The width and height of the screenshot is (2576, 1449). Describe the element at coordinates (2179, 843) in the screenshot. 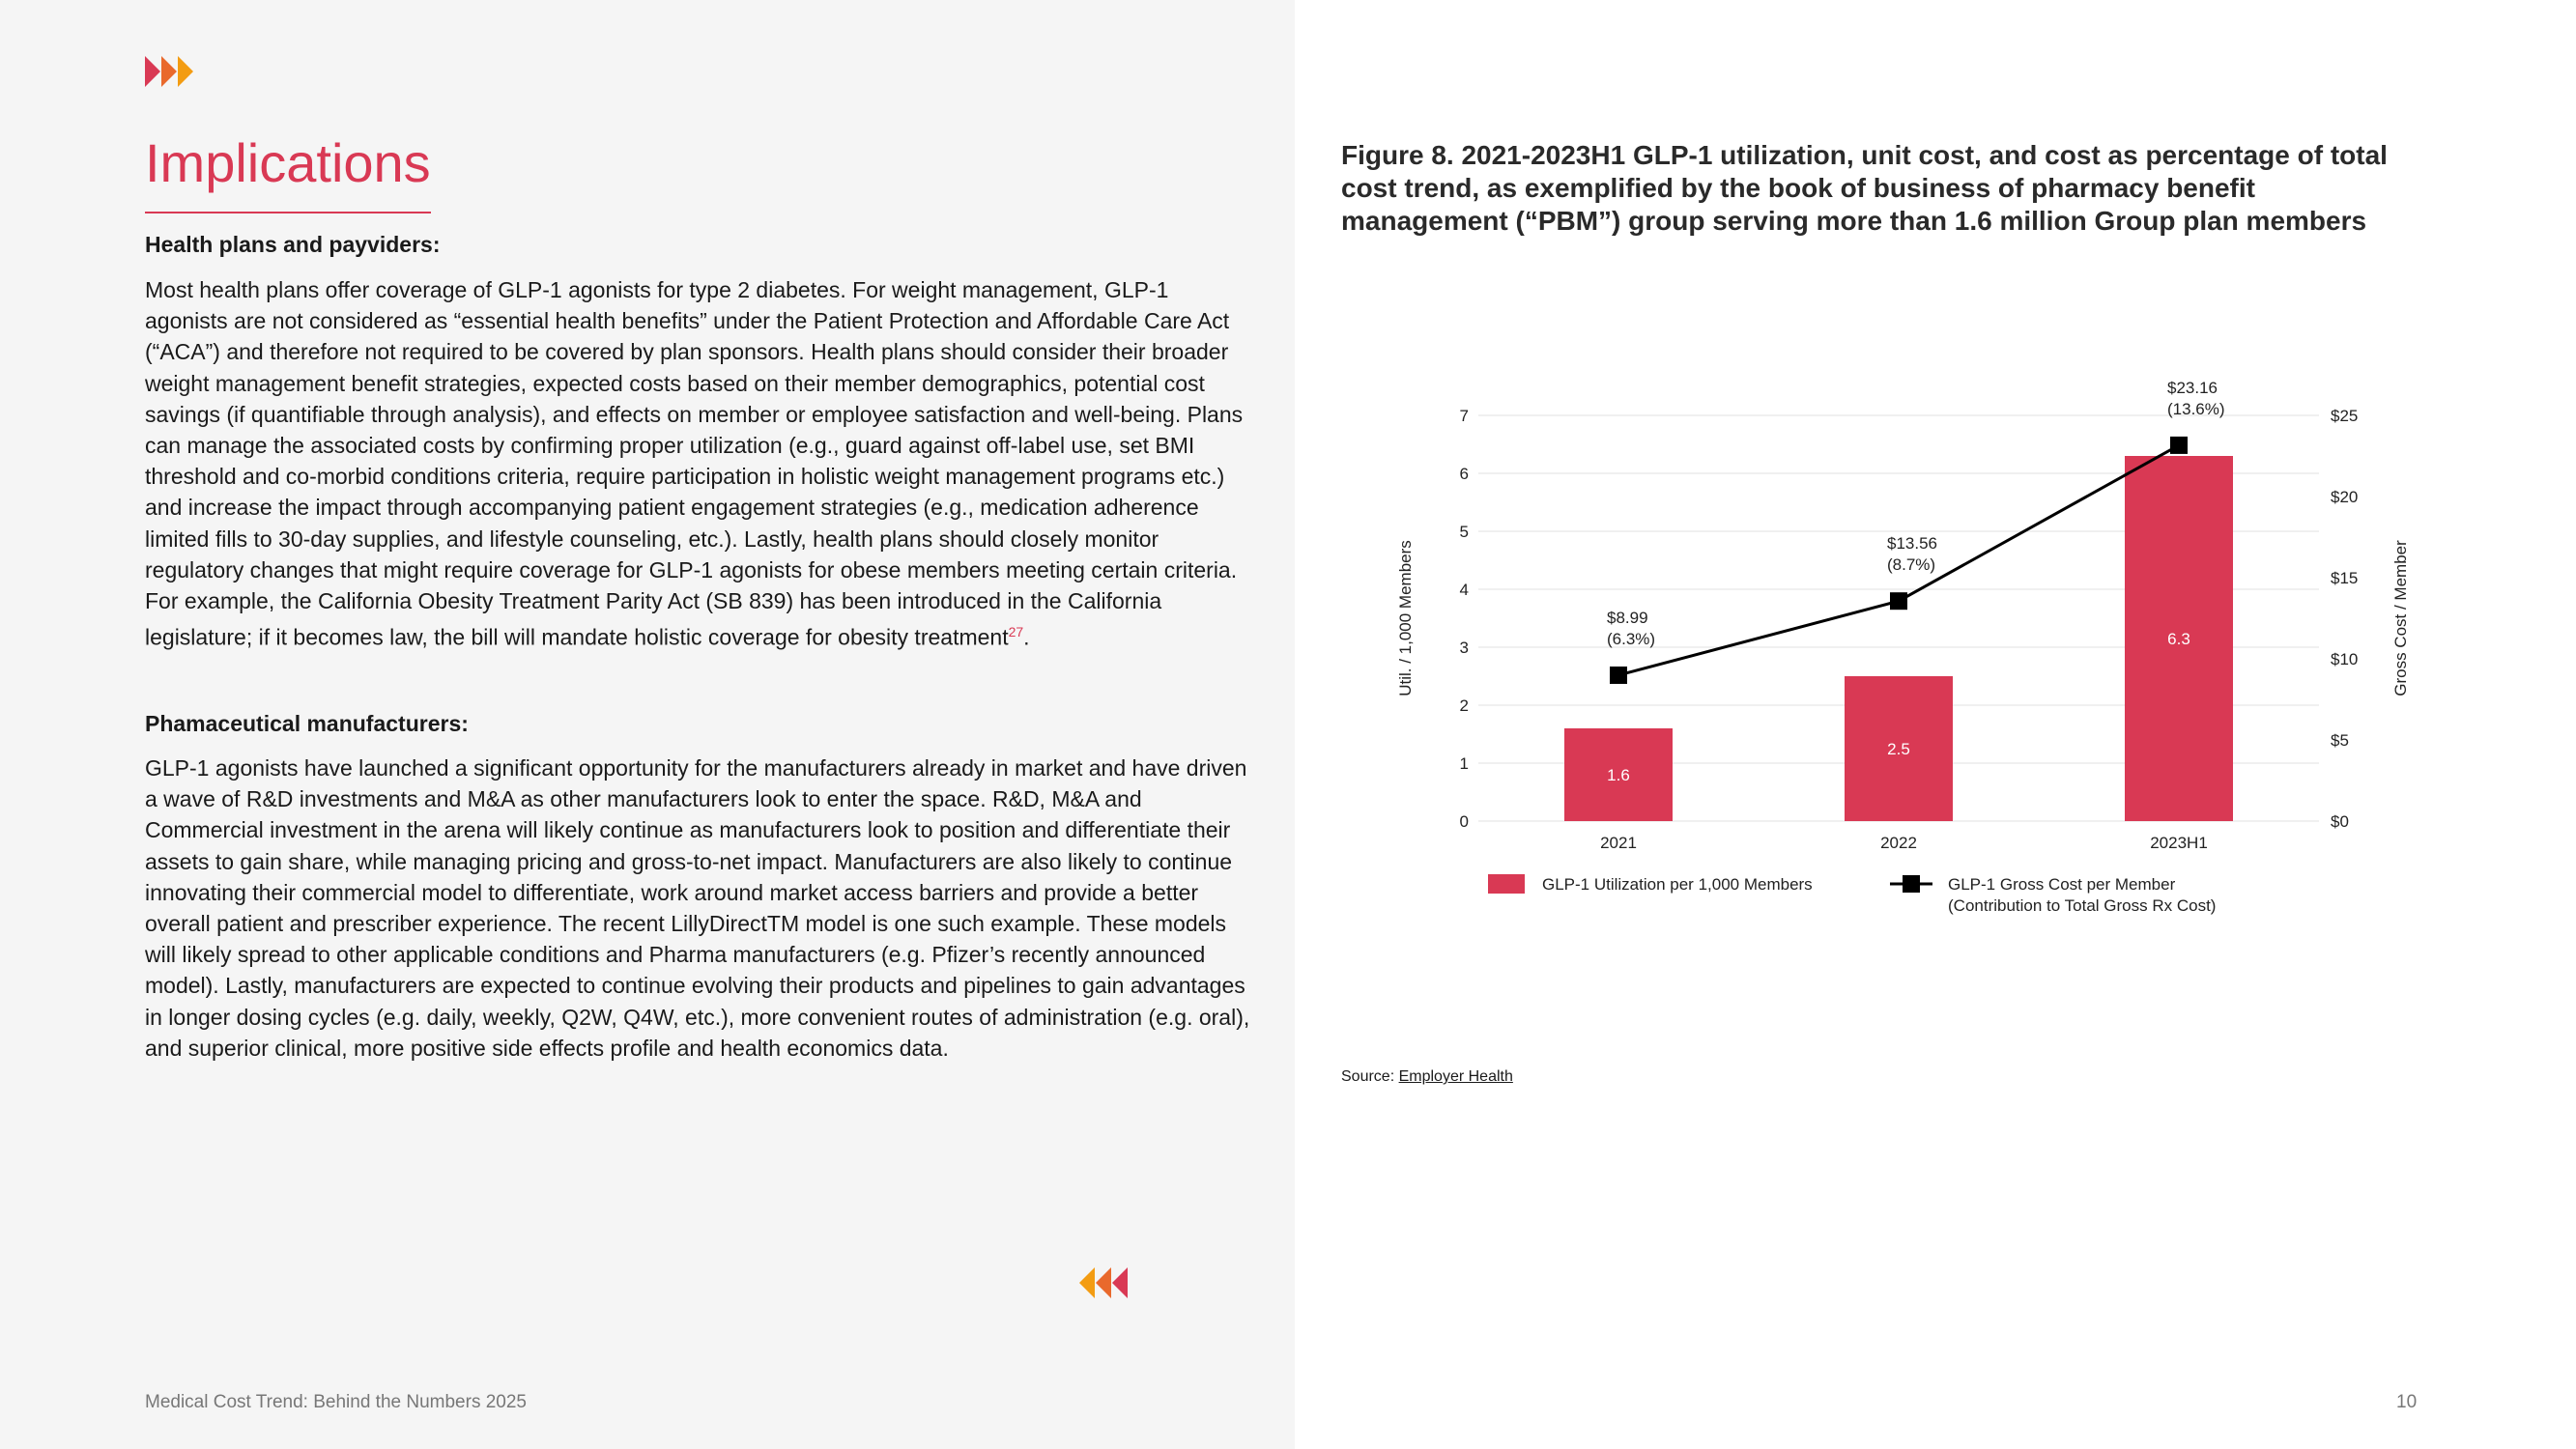

I see `x-tick-label: 2023H1` at that location.